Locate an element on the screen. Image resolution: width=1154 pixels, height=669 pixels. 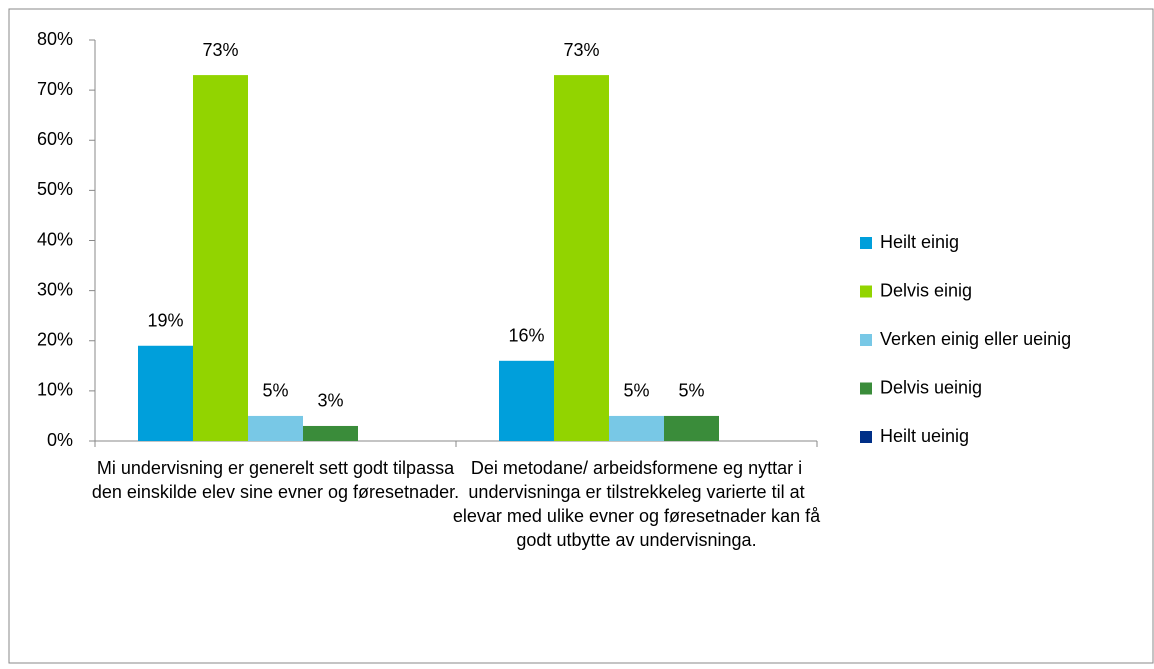
data-label: 19% is located at coordinates (165, 321).